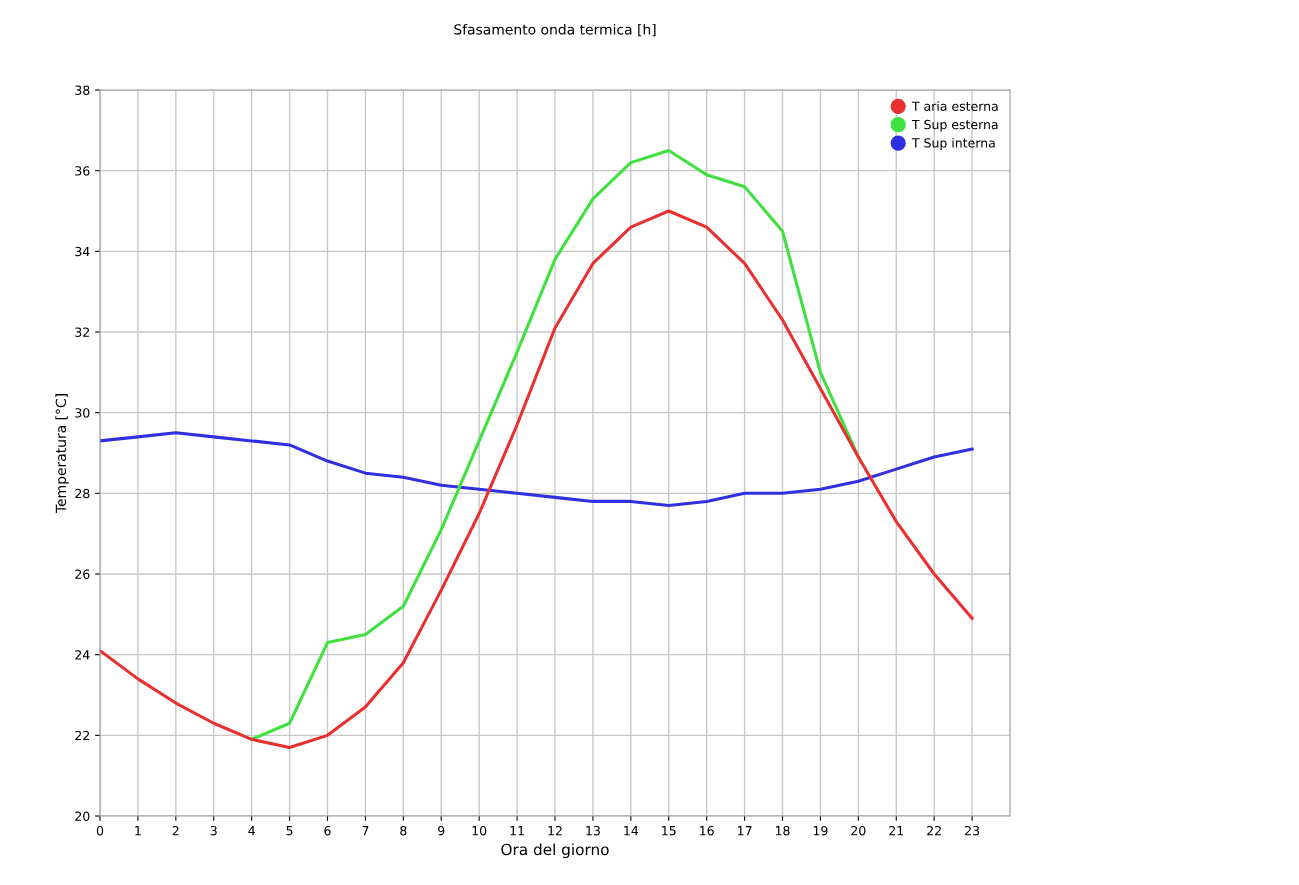 This screenshot has width=1299, height=885. What do you see at coordinates (896, 830) in the screenshot?
I see `x-tick-label: 21` at bounding box center [896, 830].